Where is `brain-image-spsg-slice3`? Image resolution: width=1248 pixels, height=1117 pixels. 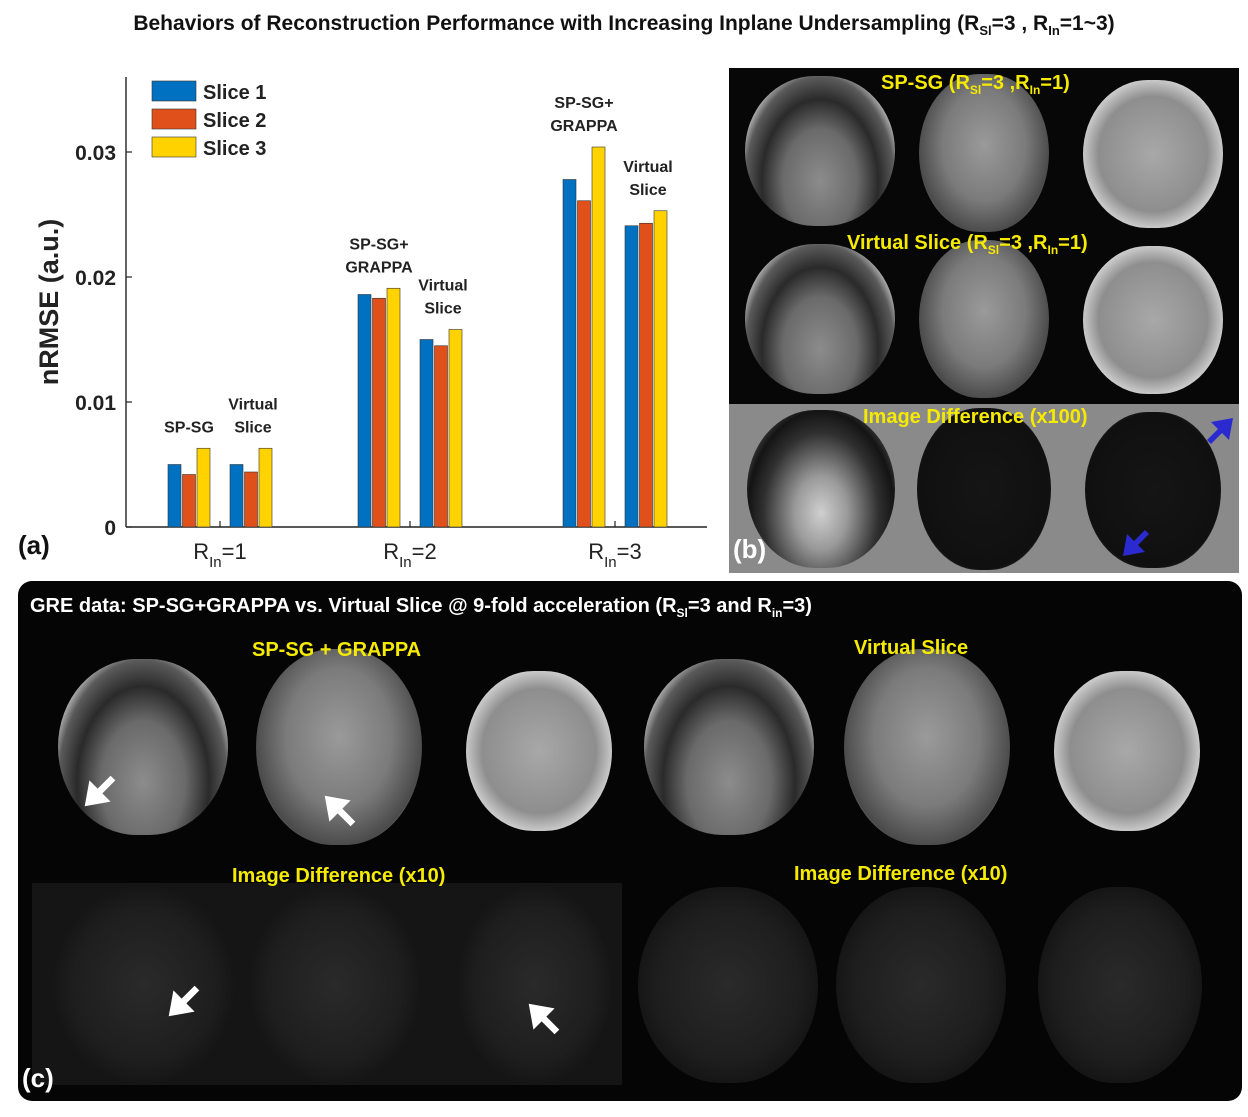 brain-image-spsg-slice3 is located at coordinates (1153, 154).